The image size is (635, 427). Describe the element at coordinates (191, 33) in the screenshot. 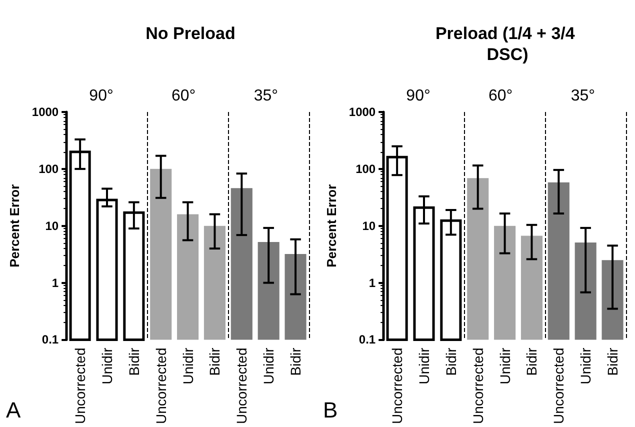

I see `chart-title: No Preload` at that location.